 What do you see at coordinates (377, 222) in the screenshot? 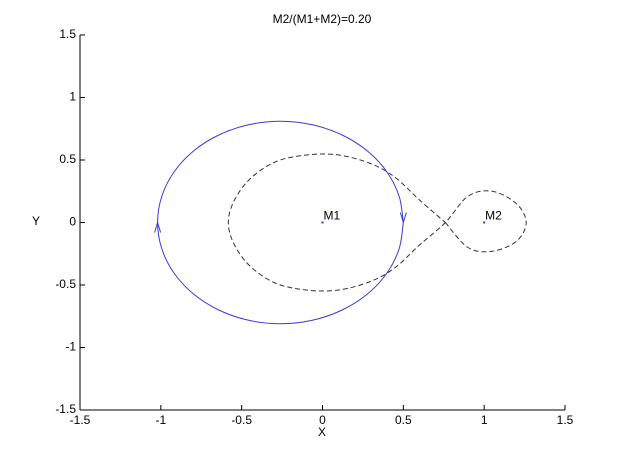
I see `orbit-line` at bounding box center [377, 222].